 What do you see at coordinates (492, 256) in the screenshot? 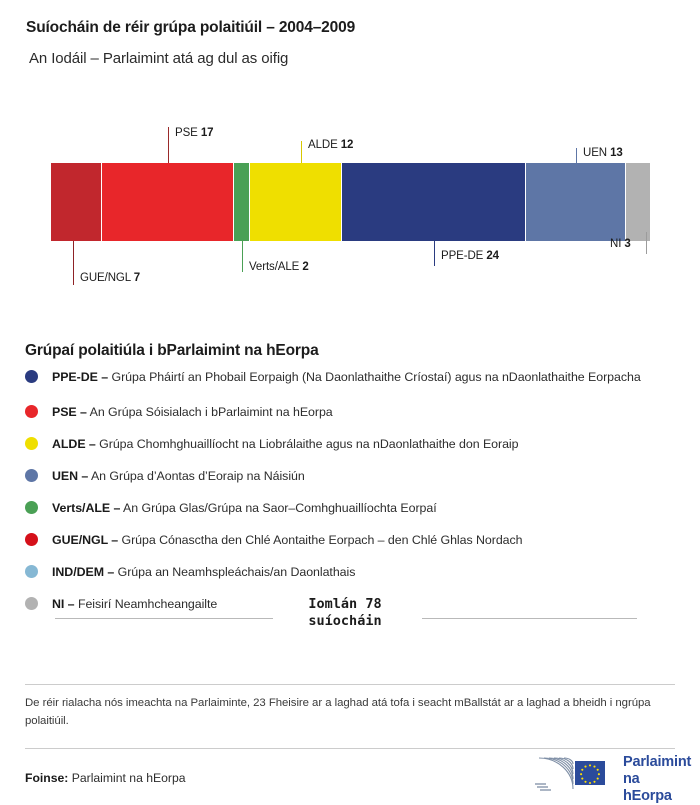
I see `callout-ppe-de-value: 24` at bounding box center [492, 256].